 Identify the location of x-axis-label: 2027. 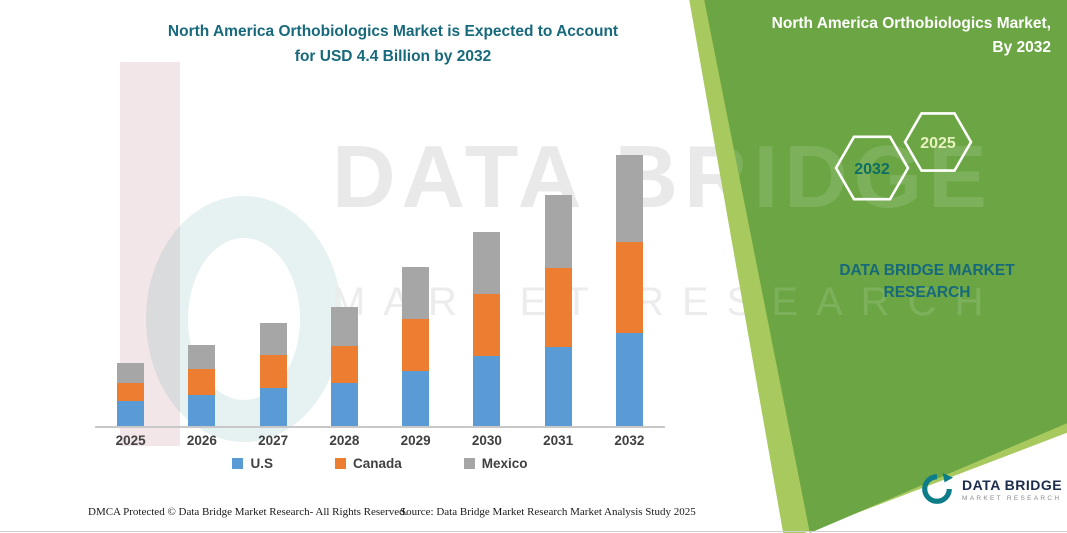
(273, 440).